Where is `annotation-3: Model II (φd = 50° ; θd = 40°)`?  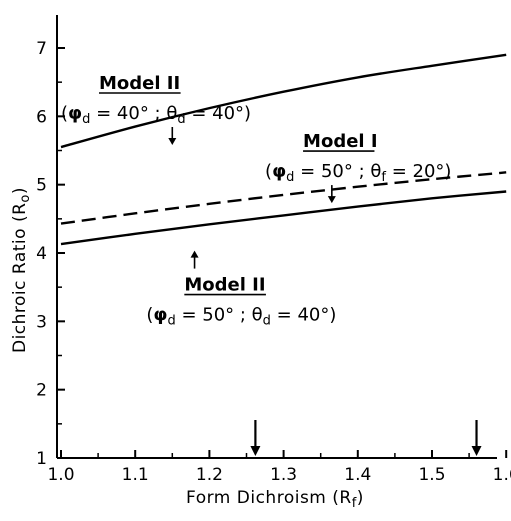 annotation-3: Model II (φd = 50° ; θd = 40°) is located at coordinates (241, 289).